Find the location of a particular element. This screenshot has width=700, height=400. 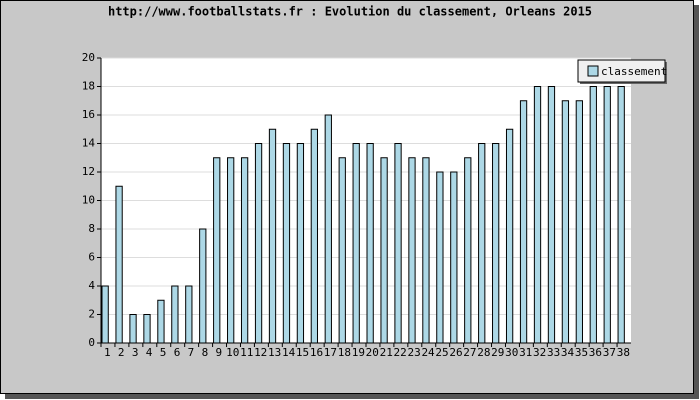

x-tick-label: 8 is located at coordinates (205, 352).